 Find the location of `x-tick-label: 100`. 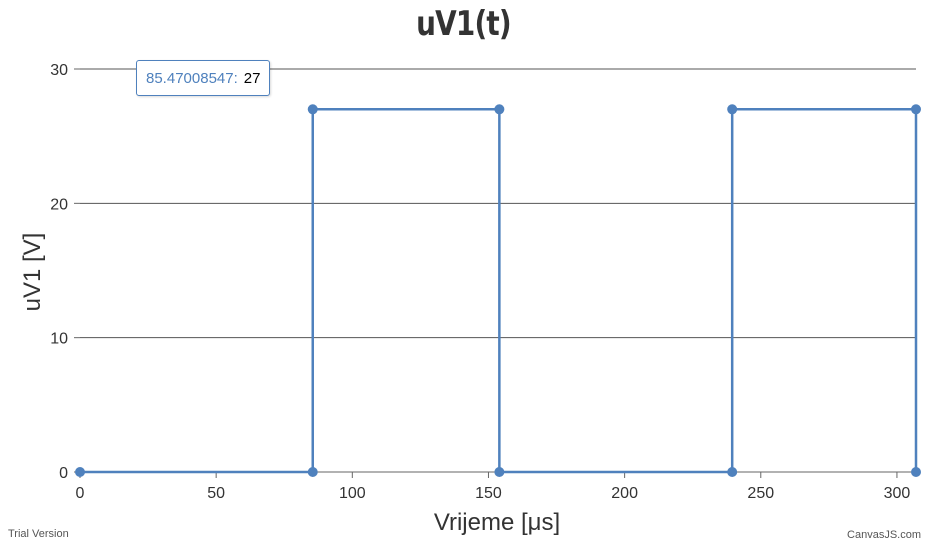

x-tick-label: 100 is located at coordinates (352, 493).